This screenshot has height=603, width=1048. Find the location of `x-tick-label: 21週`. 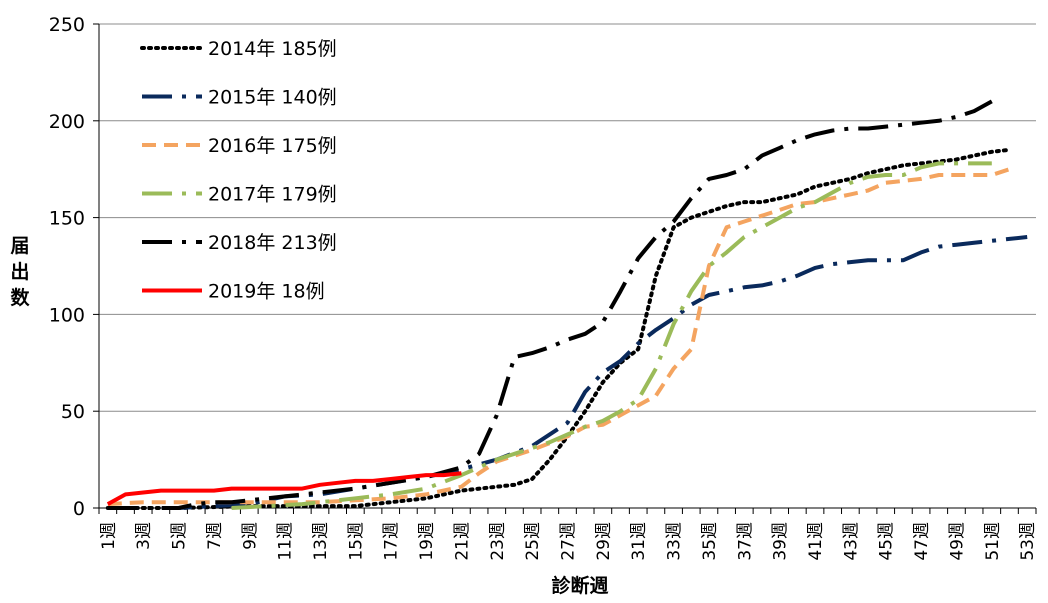

x-tick-label: 21週 is located at coordinates (462, 541).